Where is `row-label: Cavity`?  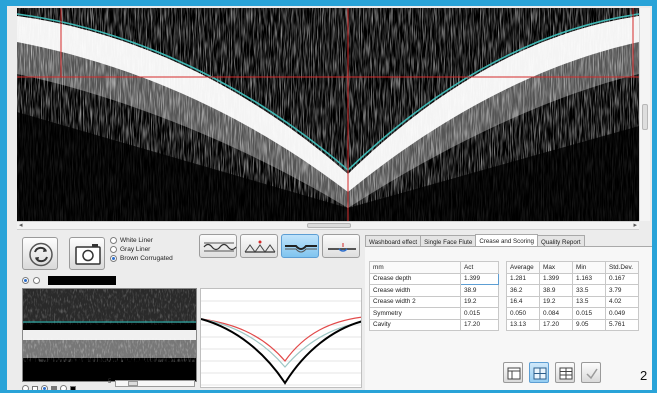 row-label: Cavity is located at coordinates (415, 324).